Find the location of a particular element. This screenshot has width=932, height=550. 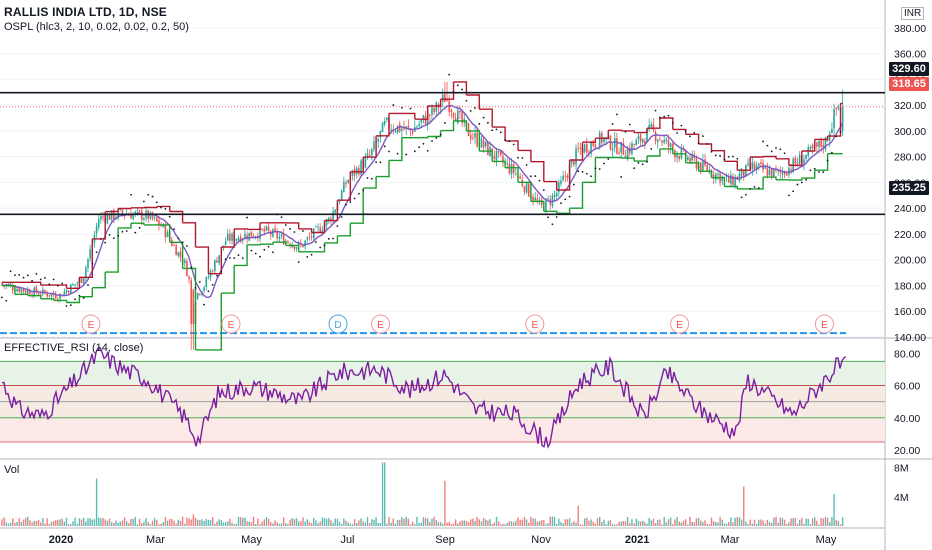

price-tag-support: 235.25 is located at coordinates (909, 188).